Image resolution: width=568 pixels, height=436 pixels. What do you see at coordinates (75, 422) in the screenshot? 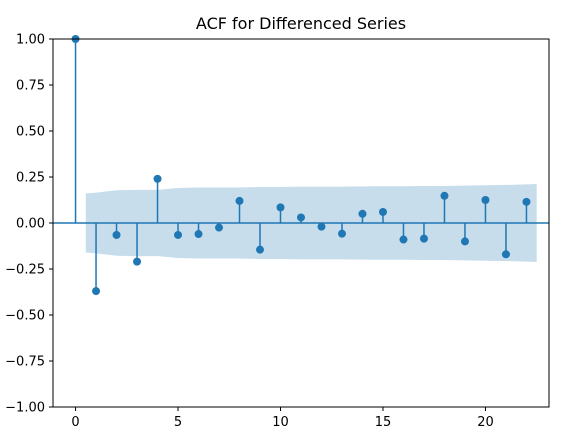
I see `x-tick-label-0: 0` at bounding box center [75, 422].